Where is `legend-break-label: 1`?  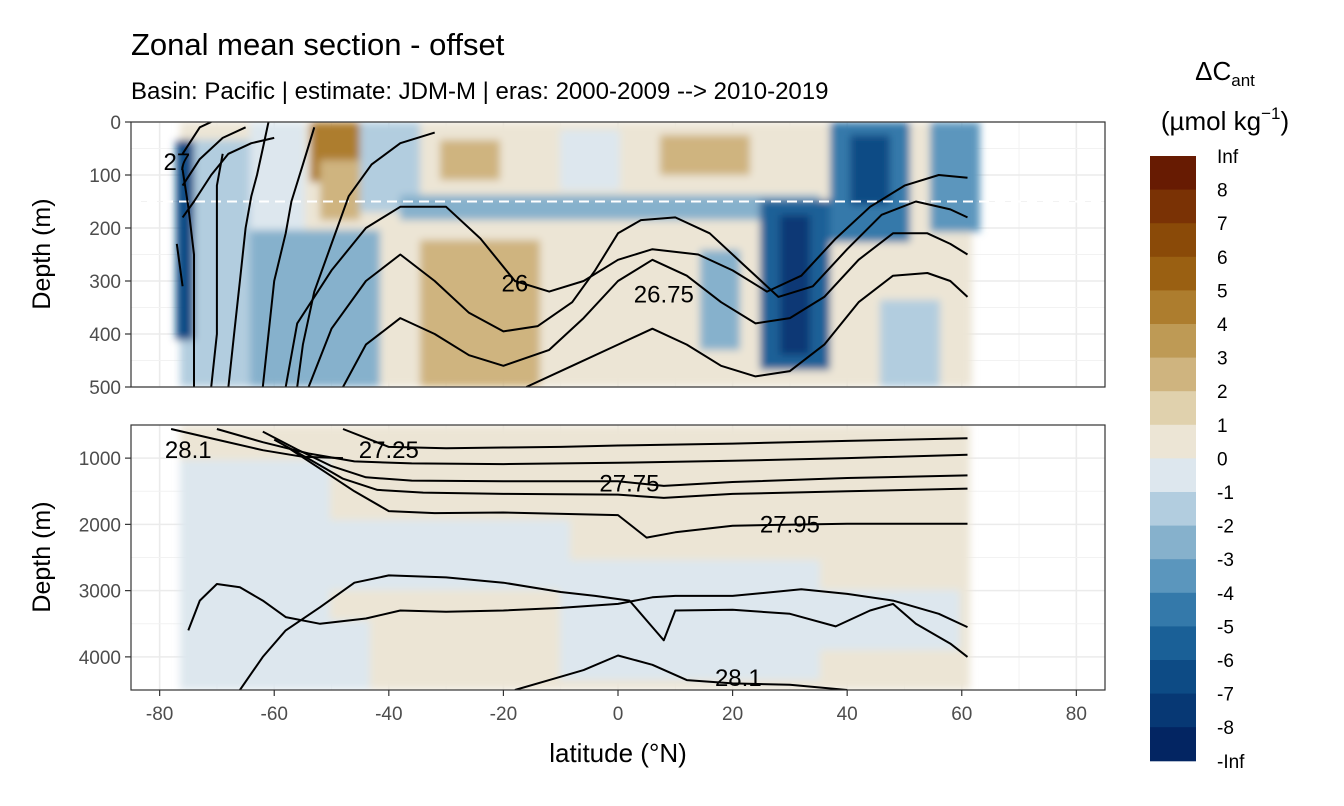
legend-break-label: 1 is located at coordinates (1222, 426).